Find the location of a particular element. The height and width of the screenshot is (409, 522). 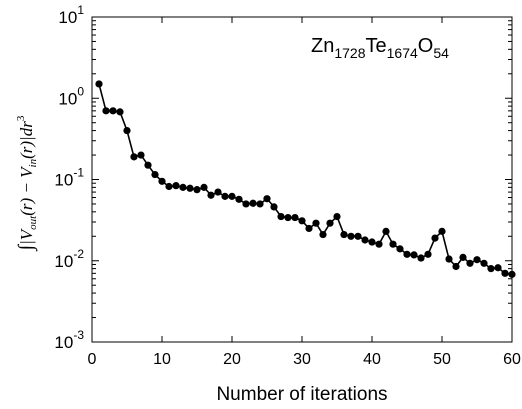

x-tick-label: 30 is located at coordinates (302, 359).